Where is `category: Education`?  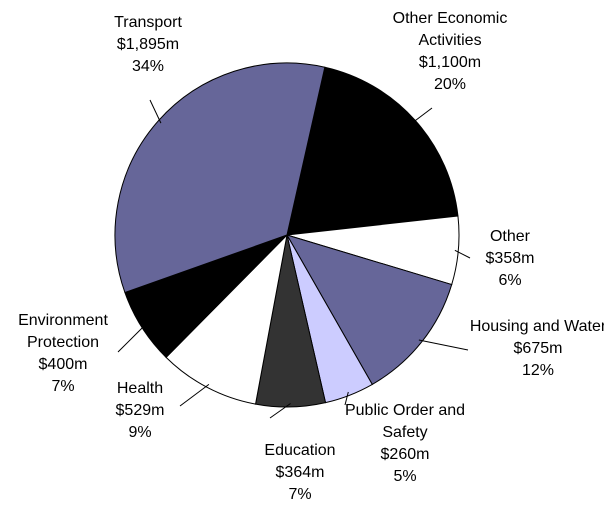
category: Education is located at coordinates (300, 450).